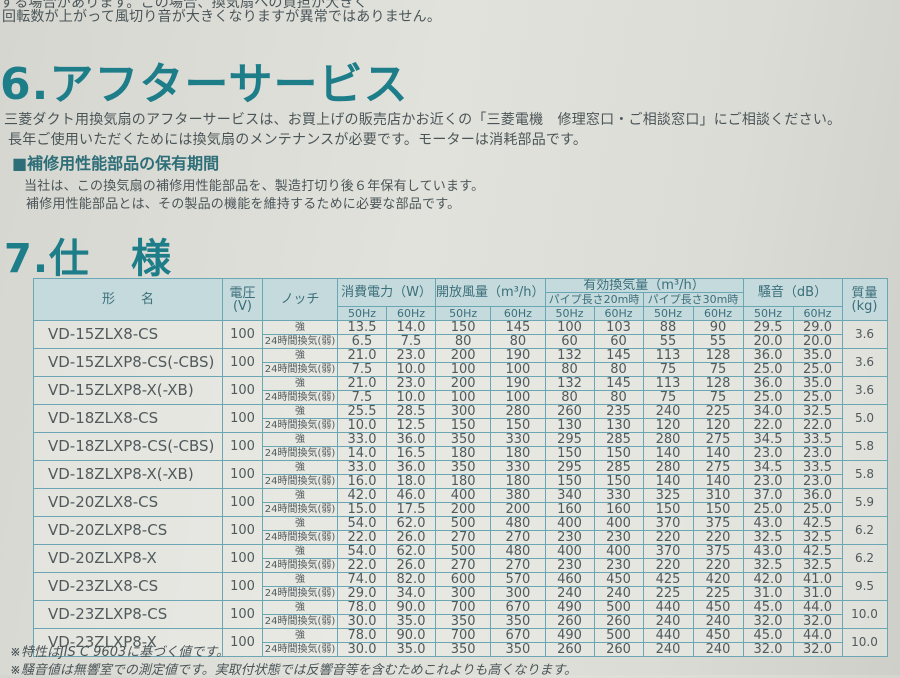  Describe the element at coordinates (864, 299) in the screenshot. I see `header-weight: 質量 (kg)` at that location.